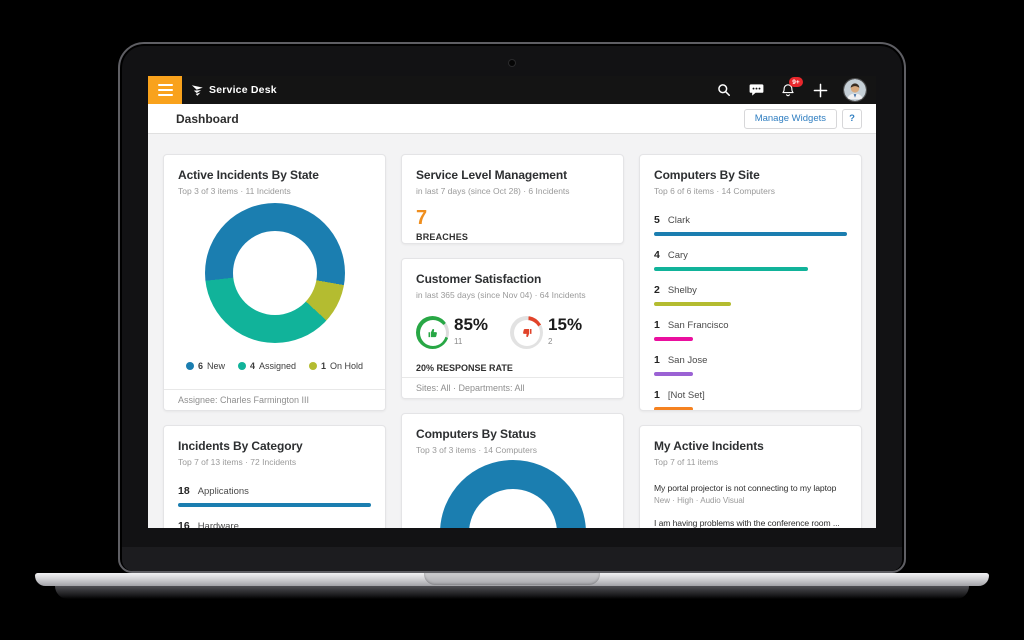 This screenshot has height=640, width=1024. I want to click on legend-item-on-hold: 1 On Hold, so click(336, 366).